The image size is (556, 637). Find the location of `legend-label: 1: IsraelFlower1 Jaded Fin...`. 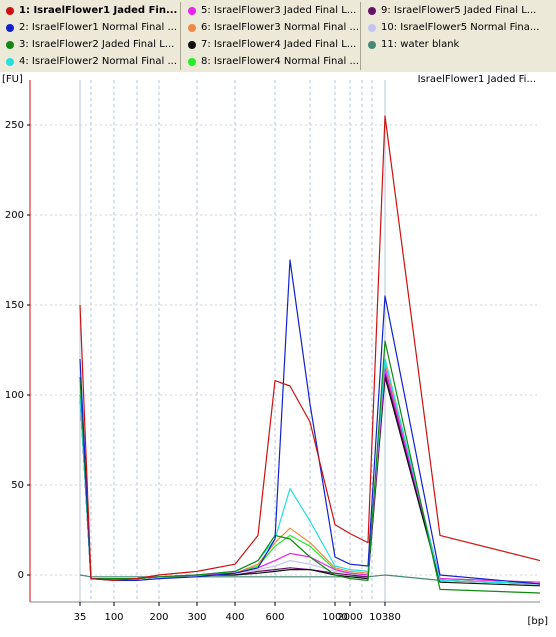

legend-label: 1: IsraelFlower1 Jaded Fin... is located at coordinates (98, 10).